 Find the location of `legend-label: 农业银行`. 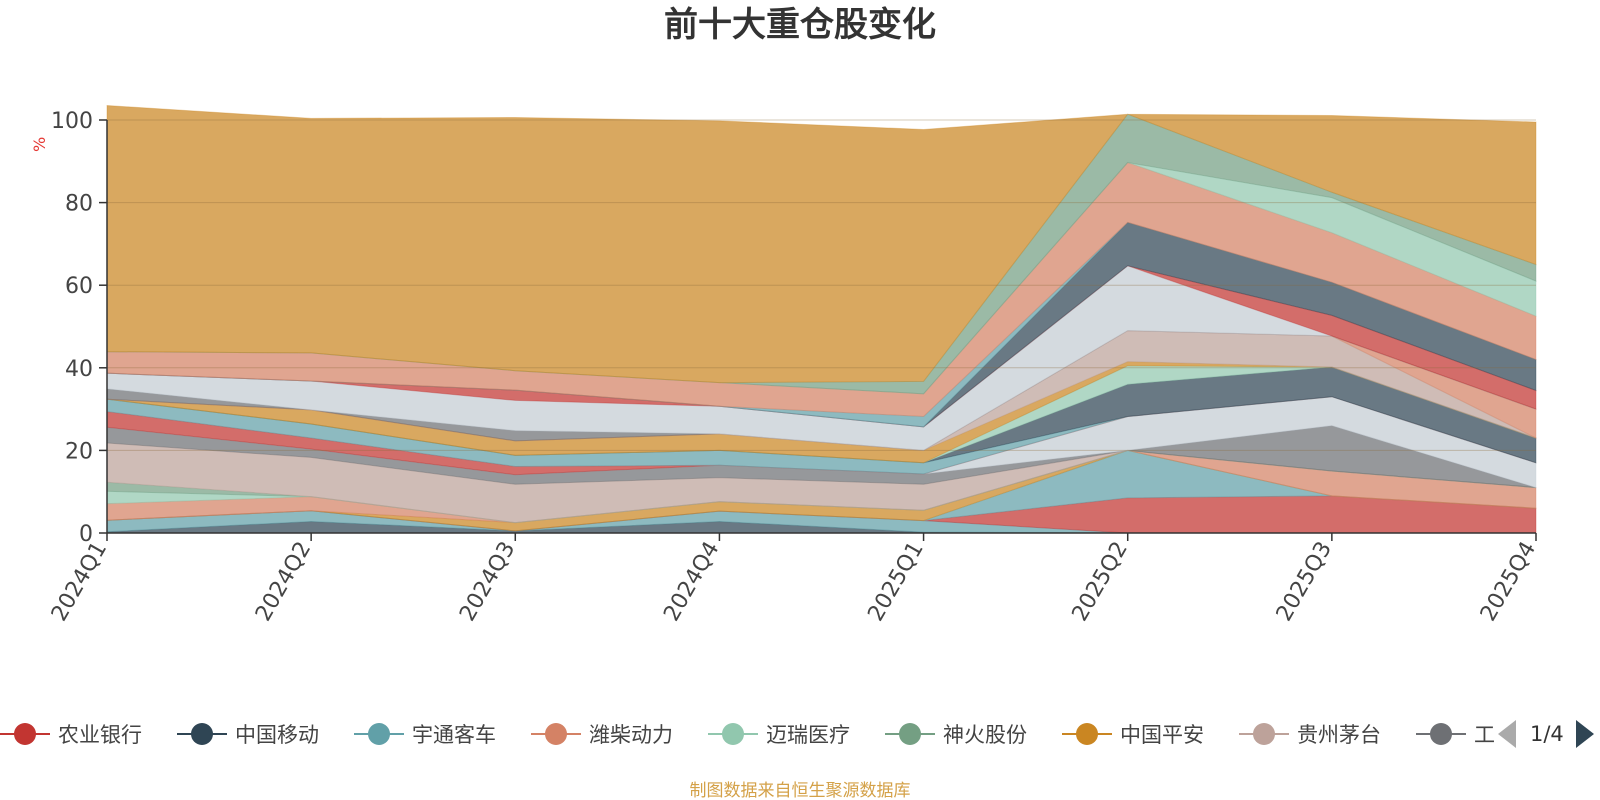

legend-label: 农业银行 is located at coordinates (100, 735).